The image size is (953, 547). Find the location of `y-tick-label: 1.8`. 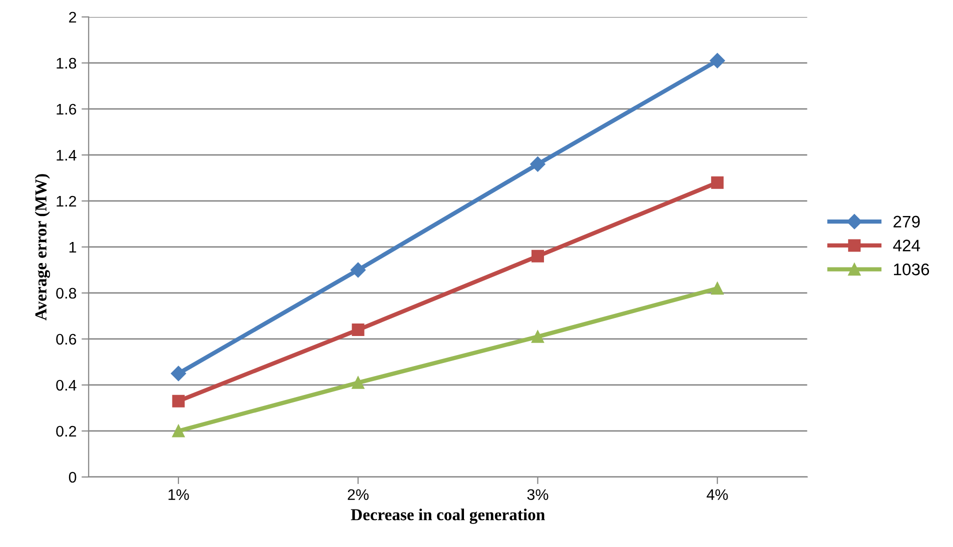

y-tick-label: 1.8 is located at coordinates (66, 63).